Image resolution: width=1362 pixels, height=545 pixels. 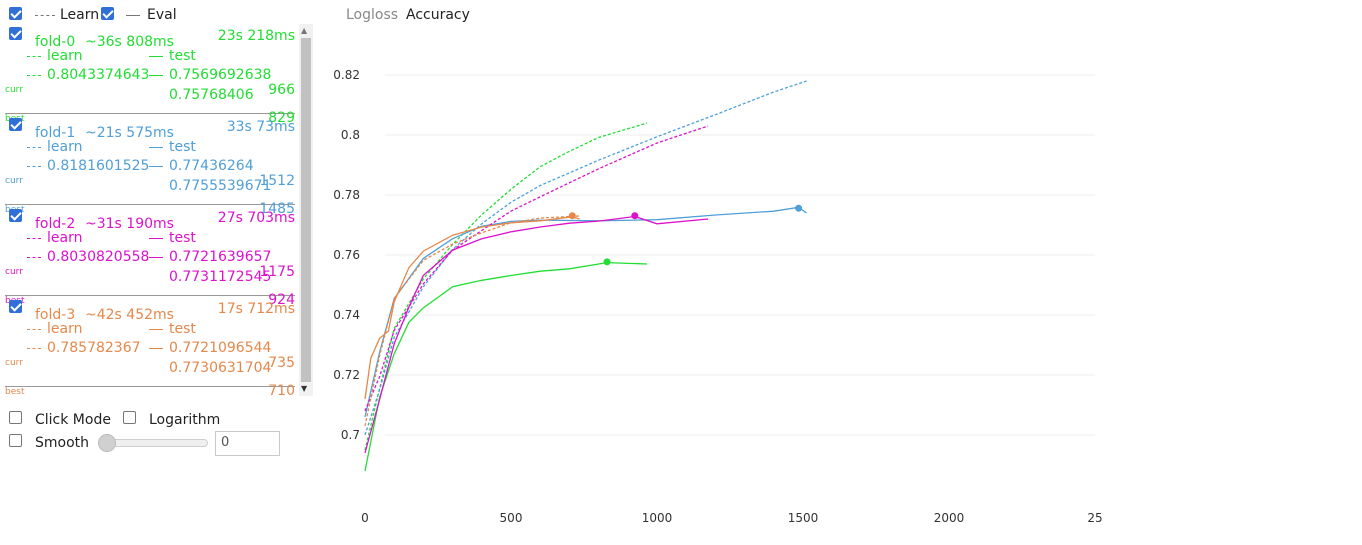 What do you see at coordinates (15, 392) in the screenshot?
I see `fold-best-label: best` at bounding box center [15, 392].